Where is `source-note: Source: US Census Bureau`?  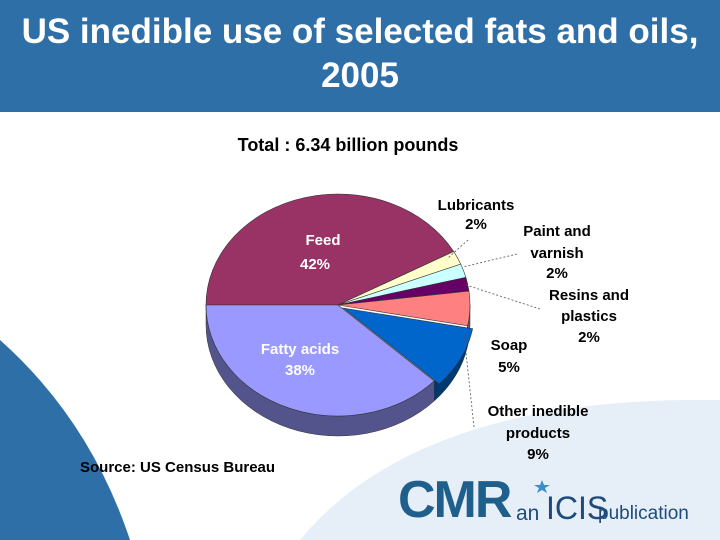 source-note: Source: US Census Bureau is located at coordinates (178, 467).